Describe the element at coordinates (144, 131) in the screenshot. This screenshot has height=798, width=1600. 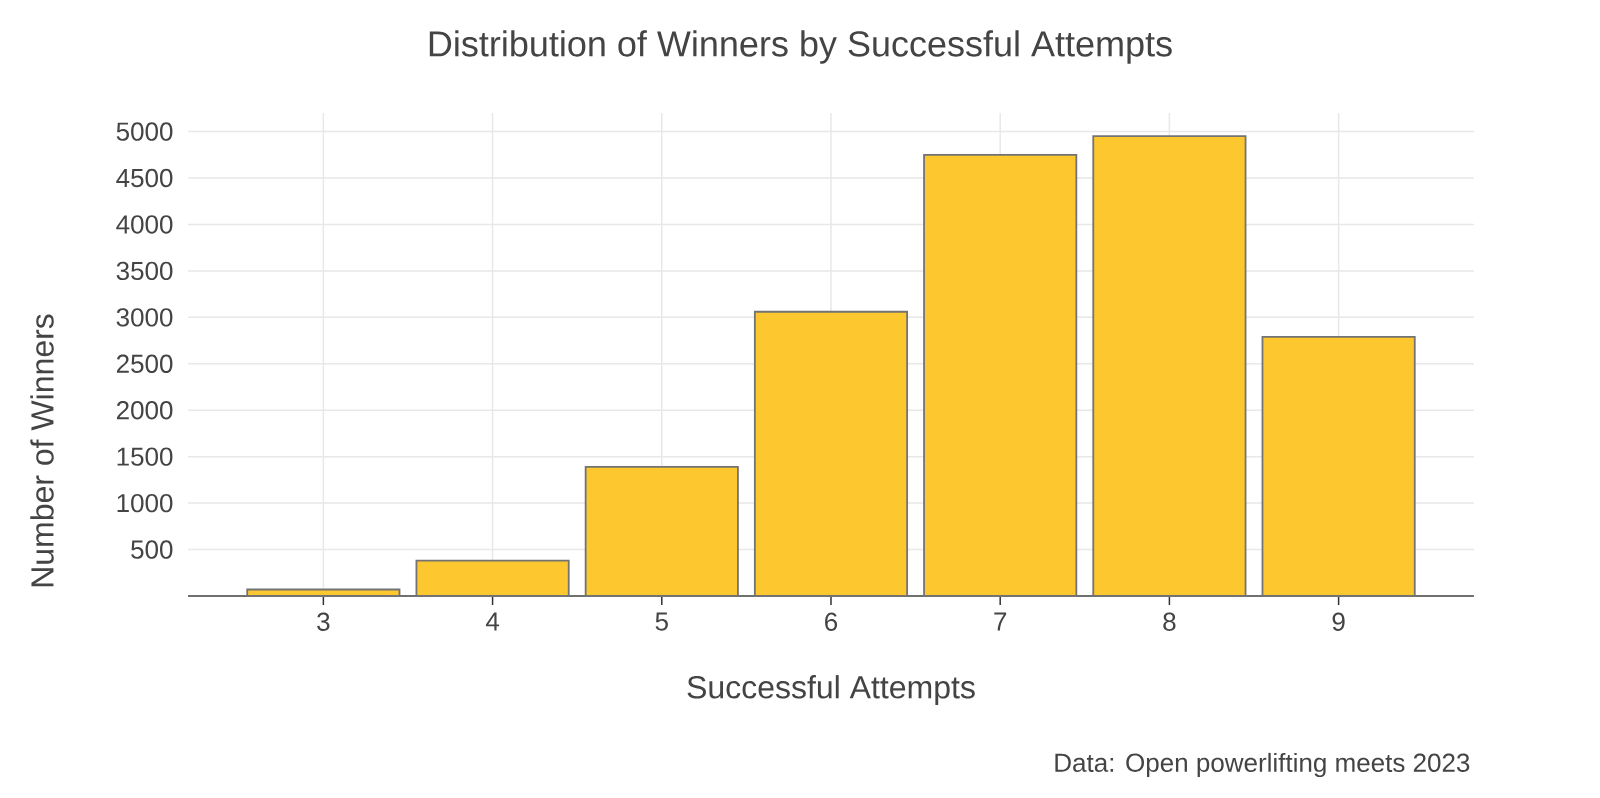
I see `y-tick-label: 5000` at that location.